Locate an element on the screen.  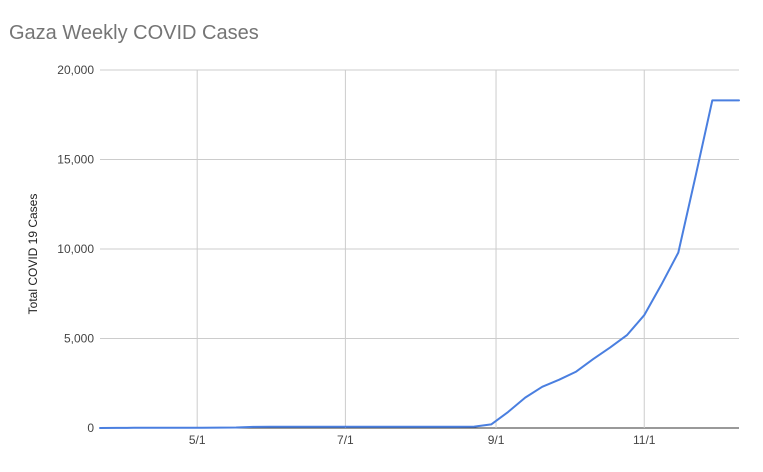
y-tick-label: 0 is located at coordinates (90, 428).